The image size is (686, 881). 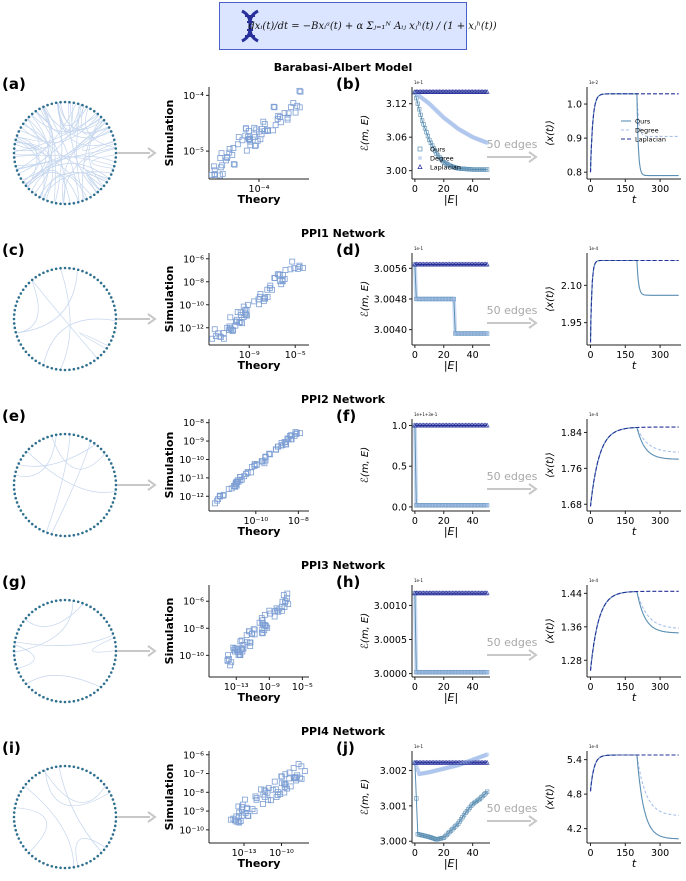 I want to click on y-tick-label: 10⁻⁸, so click(x=193, y=793).